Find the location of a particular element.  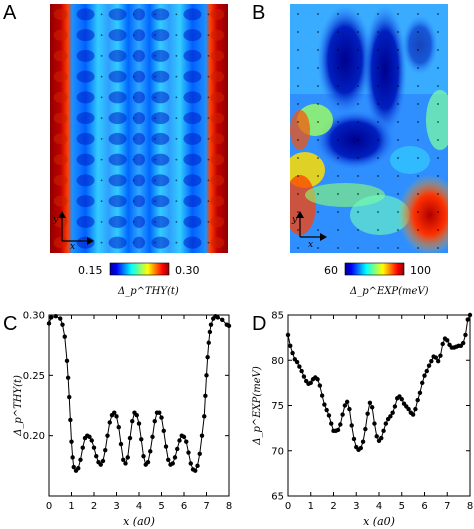

chart-d-xtick-label: 5 is located at coordinates (402, 506).